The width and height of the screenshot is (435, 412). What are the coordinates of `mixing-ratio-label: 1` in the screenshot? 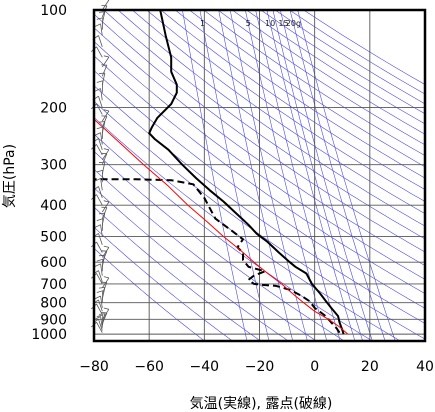 It's located at (202, 23).